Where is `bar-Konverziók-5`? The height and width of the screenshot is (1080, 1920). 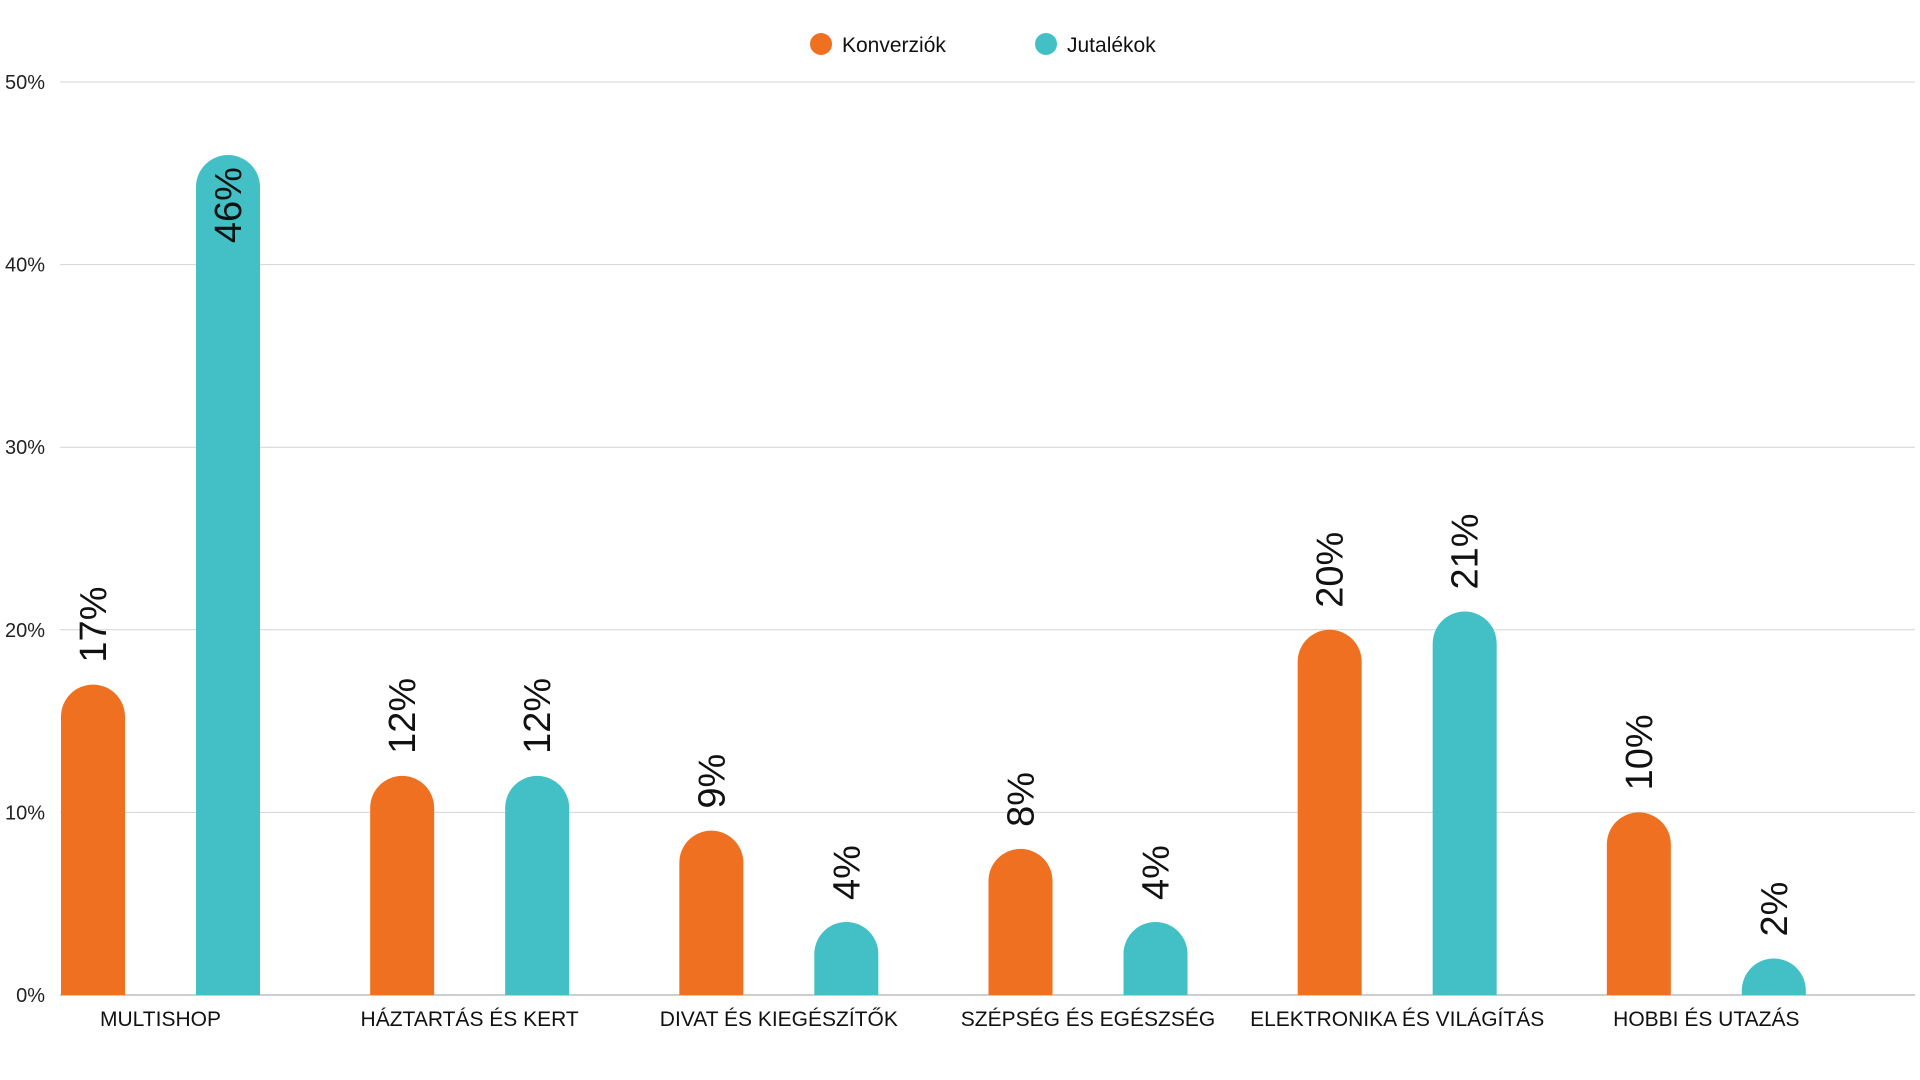 bar-Konverziók-5 is located at coordinates (1638, 903).